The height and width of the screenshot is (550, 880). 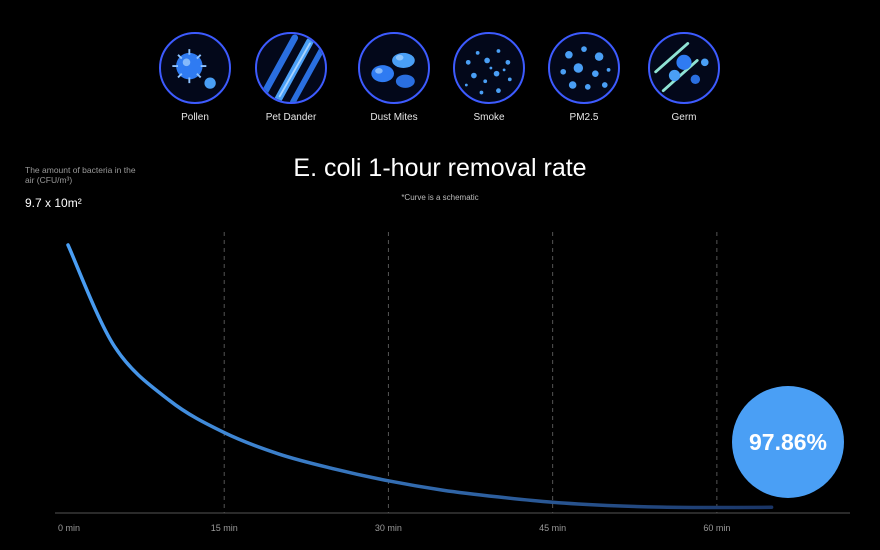 I want to click on x-tick-label: 45 min, so click(x=552, y=528).